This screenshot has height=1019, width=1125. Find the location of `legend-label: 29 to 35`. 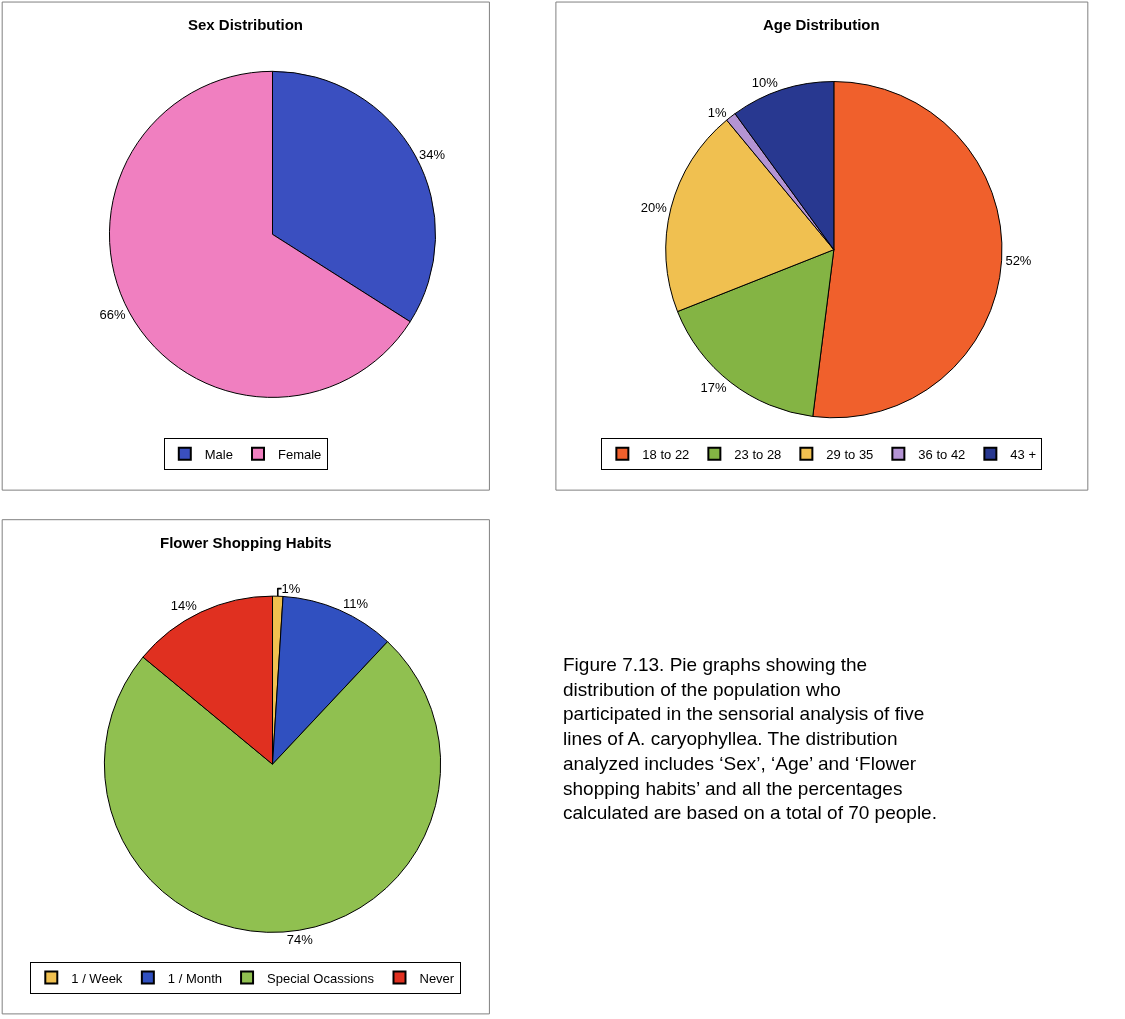

legend-label: 29 to 35 is located at coordinates (850, 454).